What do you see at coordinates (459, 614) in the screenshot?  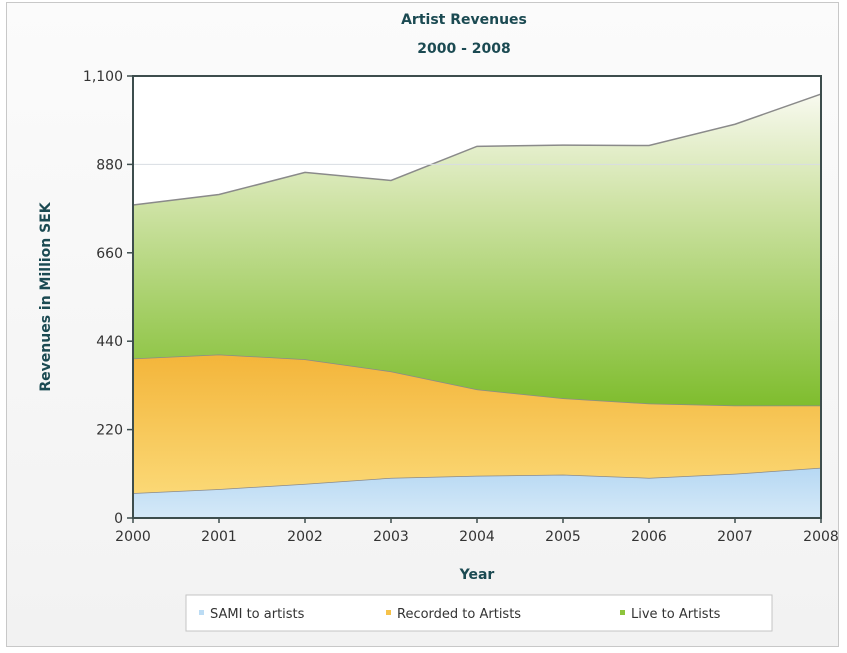 I see `legend-label: Recorded to Artists` at bounding box center [459, 614].